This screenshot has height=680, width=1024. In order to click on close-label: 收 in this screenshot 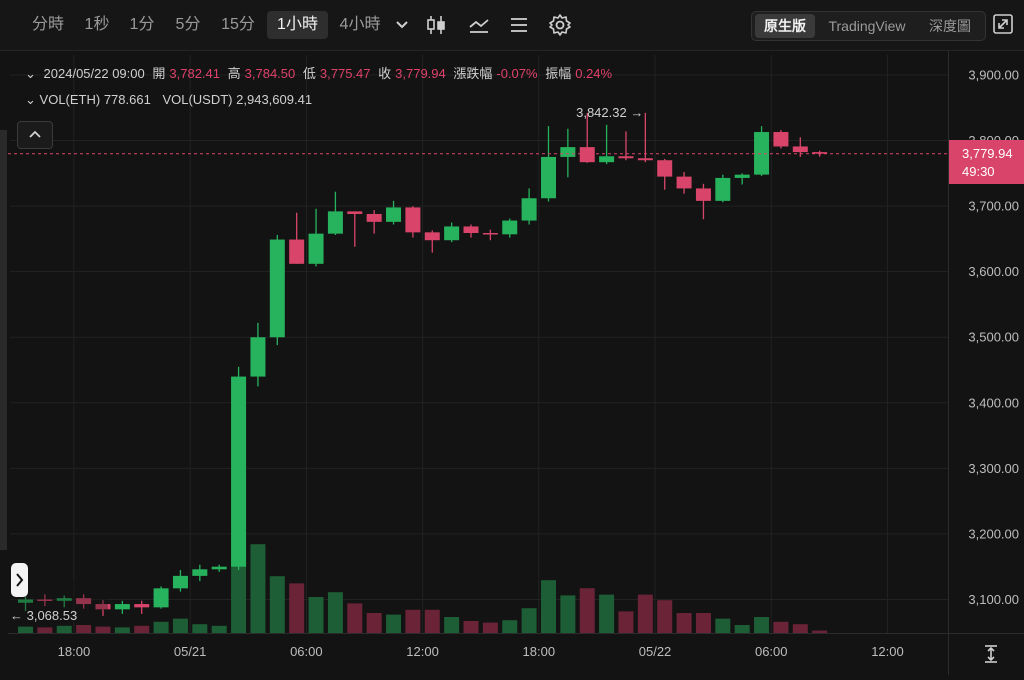, I will do `click(385, 73)`.